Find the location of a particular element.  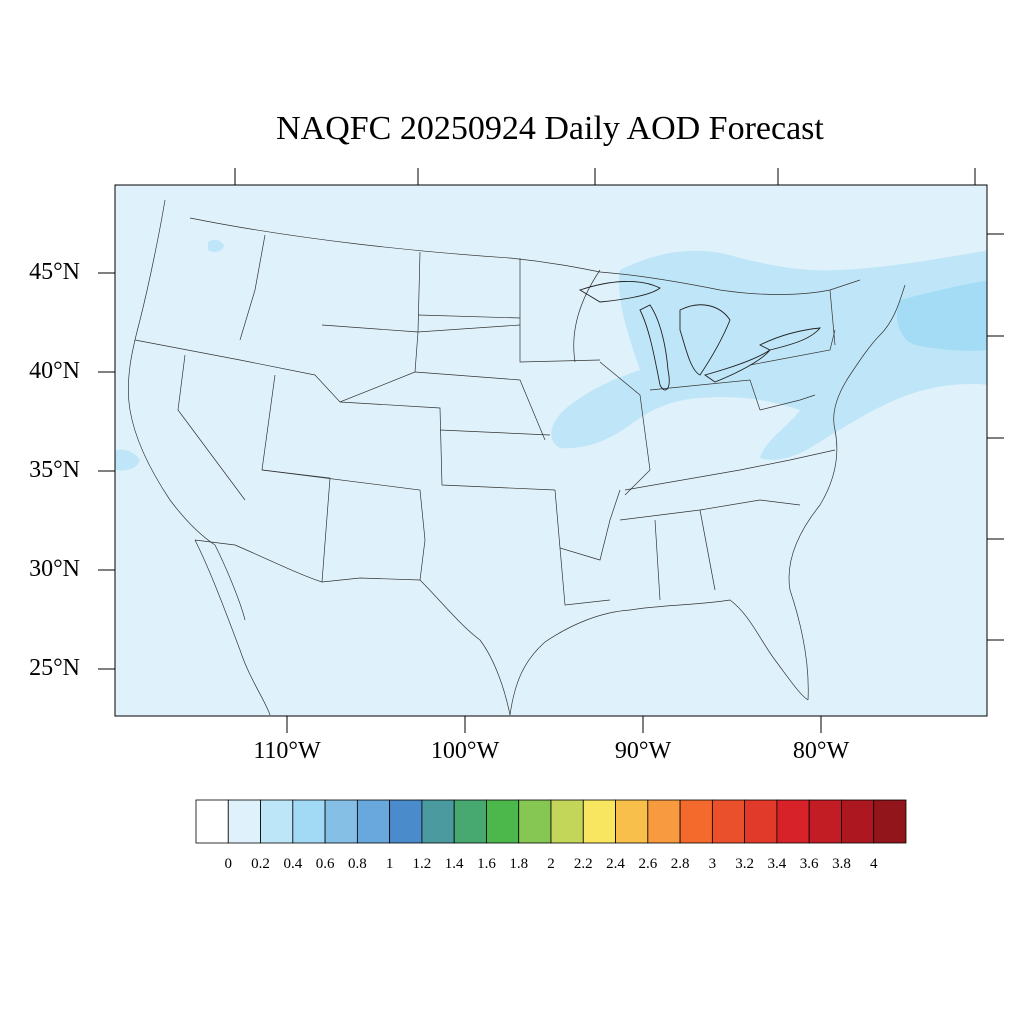

colorbar-label: 1.2 is located at coordinates (422, 864).